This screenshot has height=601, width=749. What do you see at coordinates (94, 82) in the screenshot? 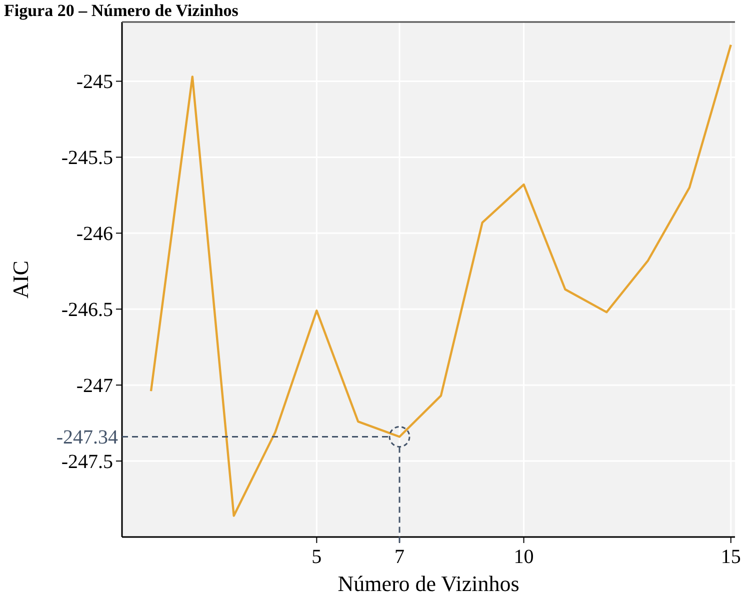
I see `y-tick-label: -245` at bounding box center [94, 82].